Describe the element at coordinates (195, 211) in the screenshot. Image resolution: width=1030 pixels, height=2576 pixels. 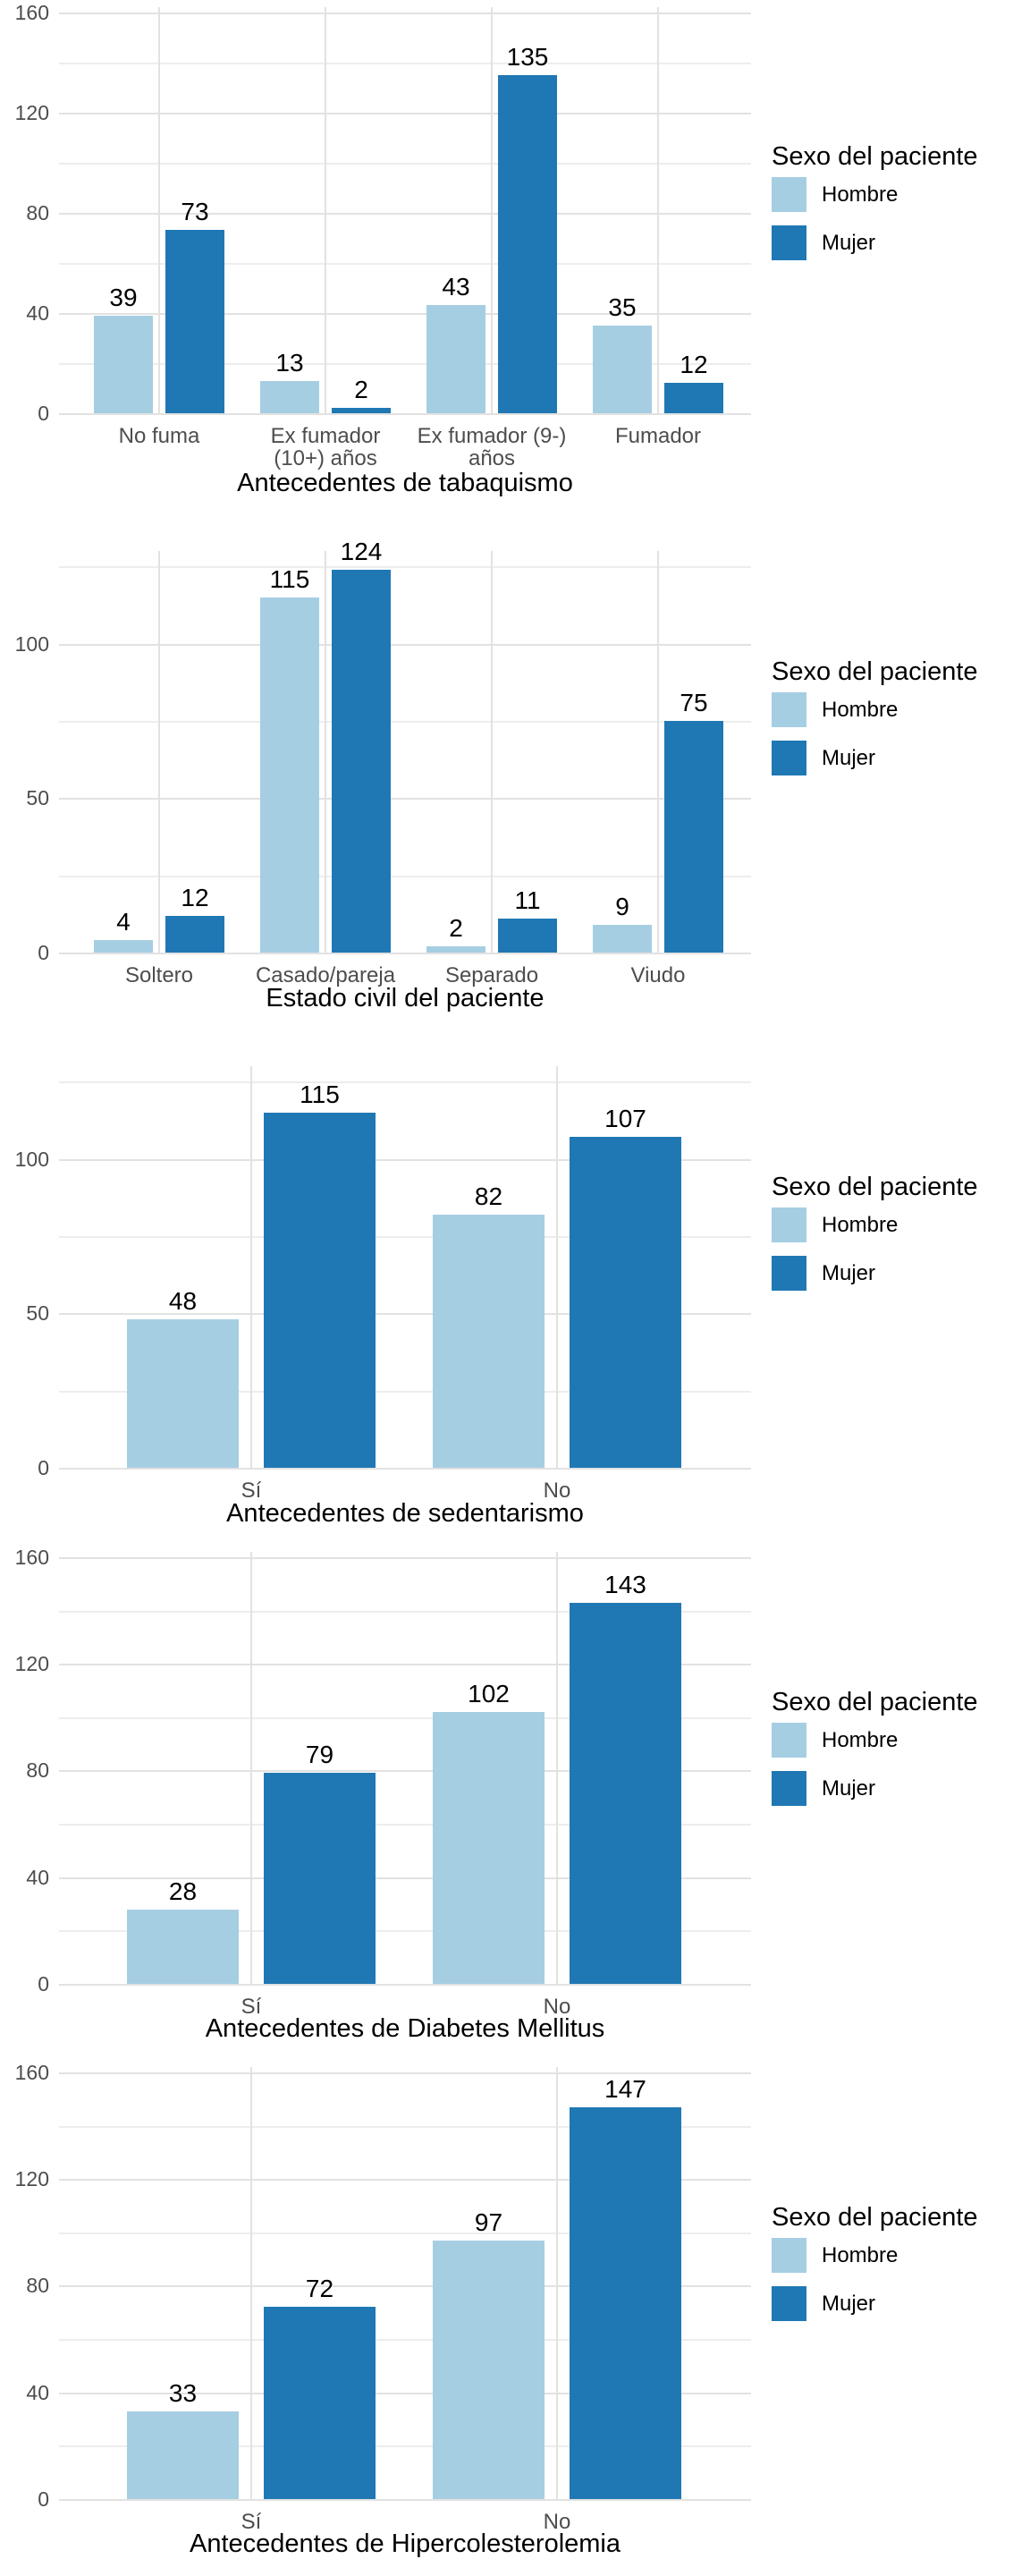
I see `bar-value-label: 73` at that location.